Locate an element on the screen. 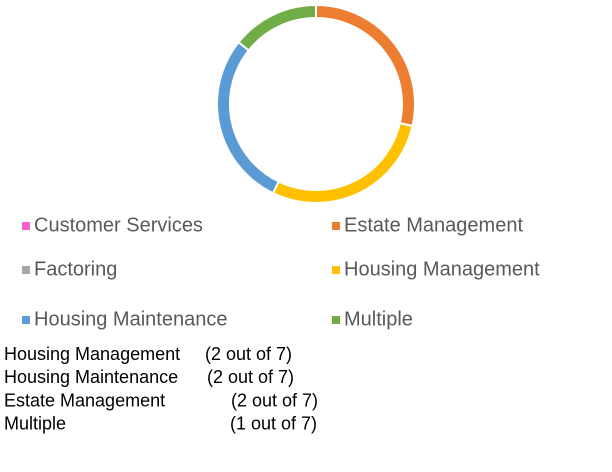 Image resolution: width=612 pixels, height=472 pixels. legend-label: Housing Maintenance is located at coordinates (130, 319).